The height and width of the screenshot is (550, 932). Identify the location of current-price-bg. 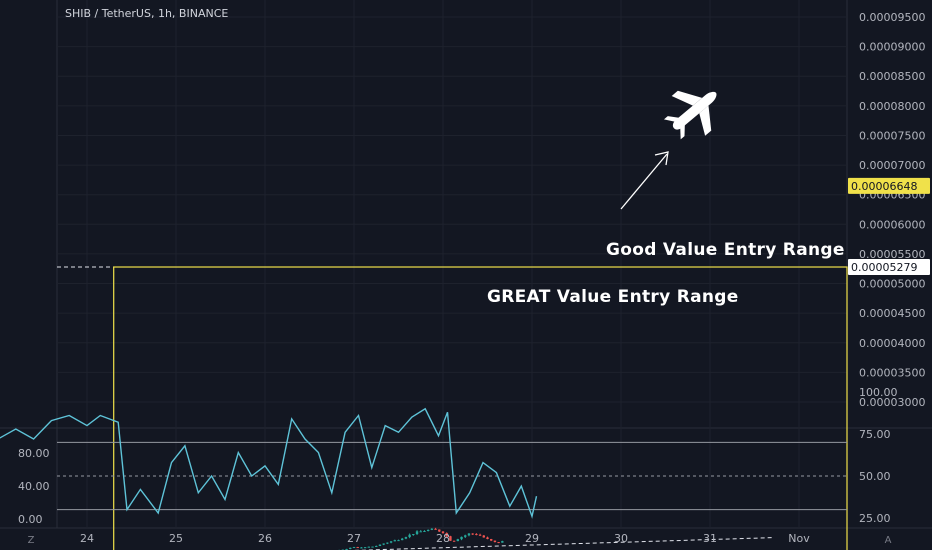
(889, 185).